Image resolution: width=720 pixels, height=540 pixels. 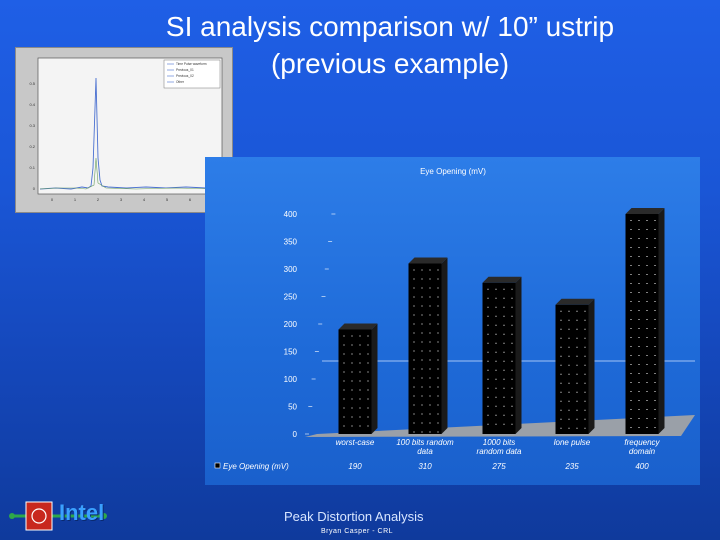 I want to click on x-category-line: lone pulse, so click(x=572, y=442).